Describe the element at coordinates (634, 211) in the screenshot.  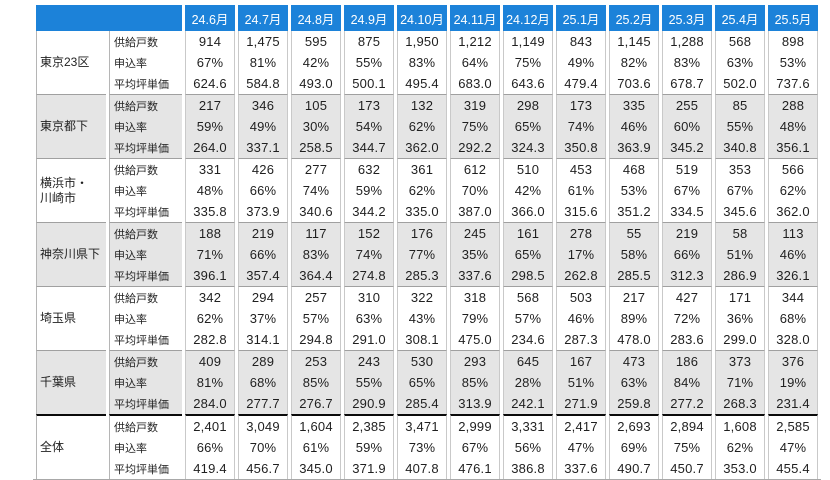
I see `value-cell: 351.2` at that location.